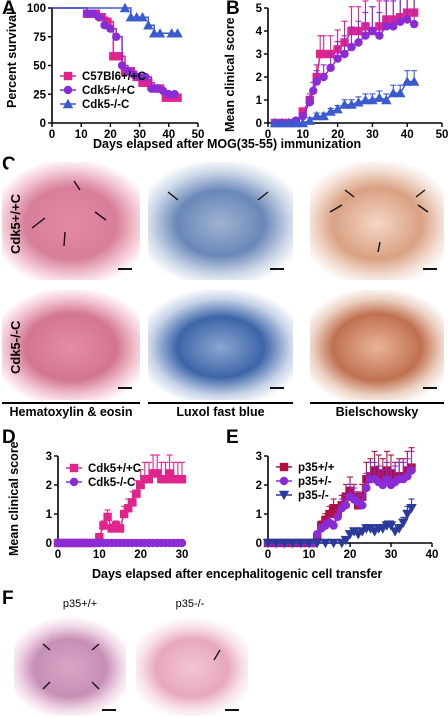 This screenshot has width=448, height=718. I want to click on histology-he-wt, so click(71, 221).